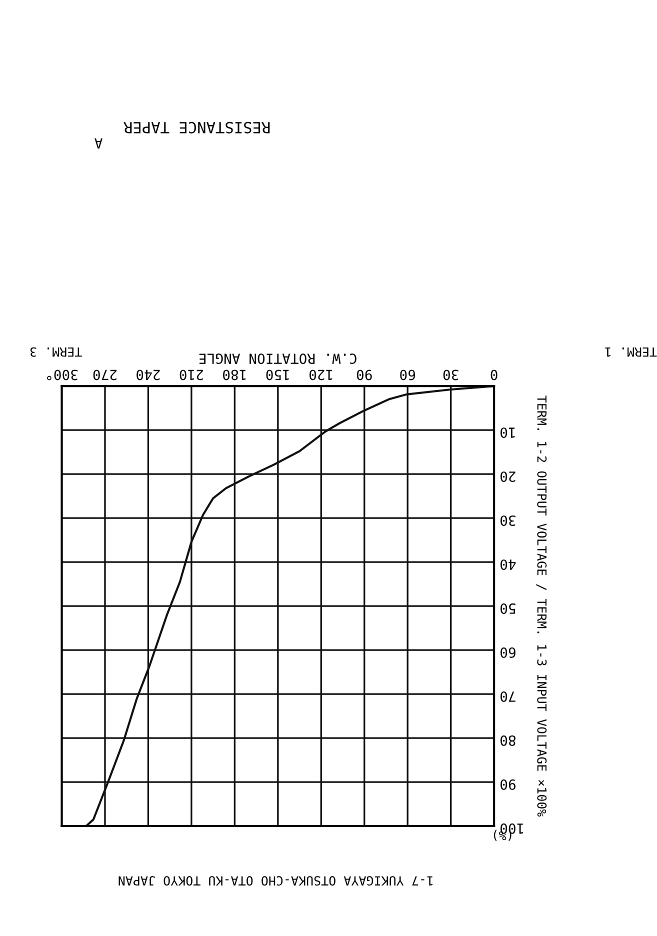 This screenshot has height=936, width=657. Describe the element at coordinates (508, 608) in the screenshot. I see `y-tick-label: 50` at that location.